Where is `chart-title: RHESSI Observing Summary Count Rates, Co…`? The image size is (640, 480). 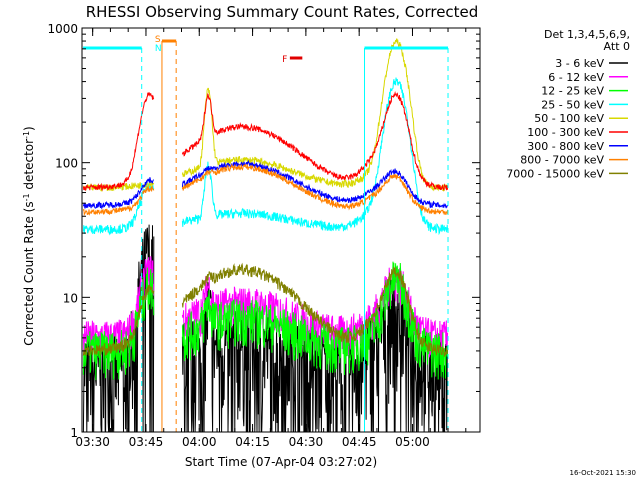
chart-title: RHESSI Observing Summary Count Rates, Co… is located at coordinates (282, 12).